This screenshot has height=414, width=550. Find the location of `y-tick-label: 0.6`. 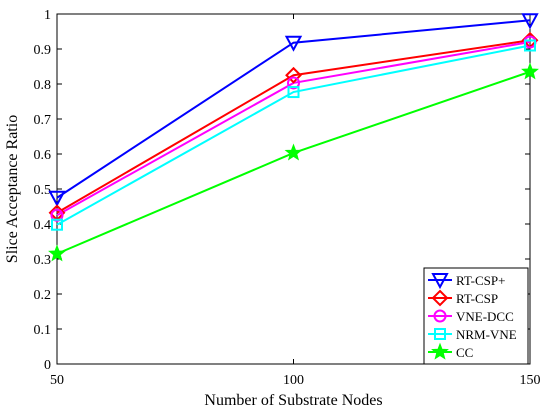

y-tick-label: 0.6 is located at coordinates (43, 155).